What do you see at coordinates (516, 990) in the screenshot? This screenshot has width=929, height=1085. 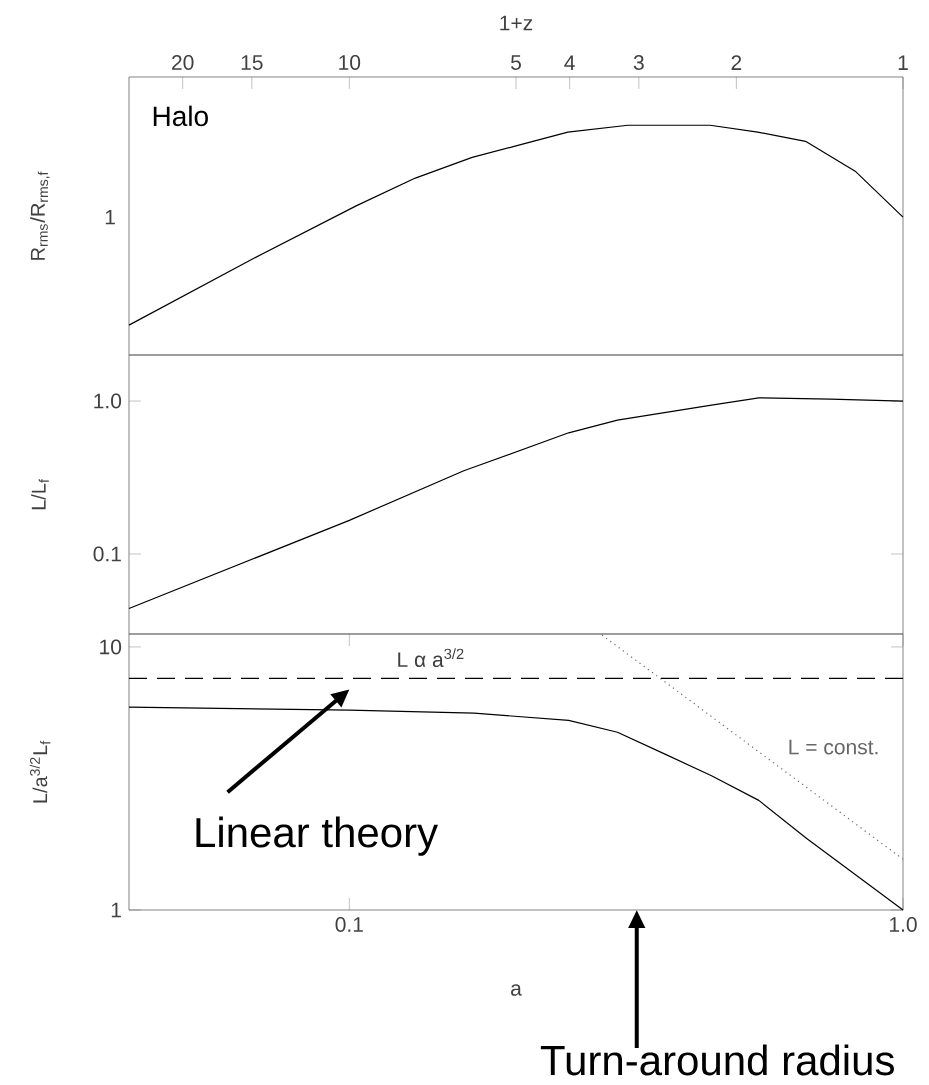 I see `x-axis-title: a` at bounding box center [516, 990].